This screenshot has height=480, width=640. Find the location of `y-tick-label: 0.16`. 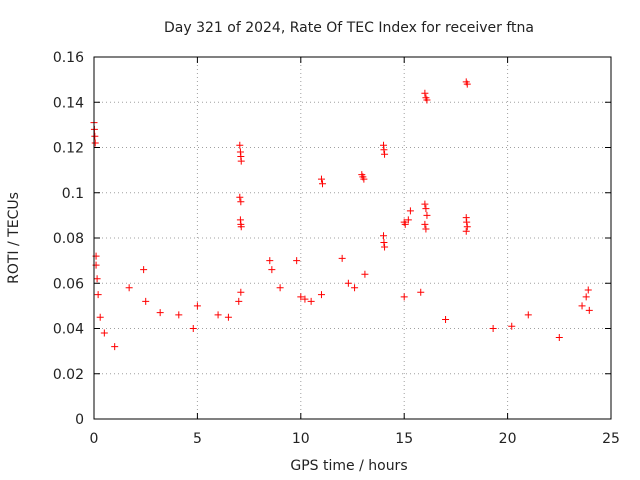

y-tick-label: 0.16 is located at coordinates (68, 58).